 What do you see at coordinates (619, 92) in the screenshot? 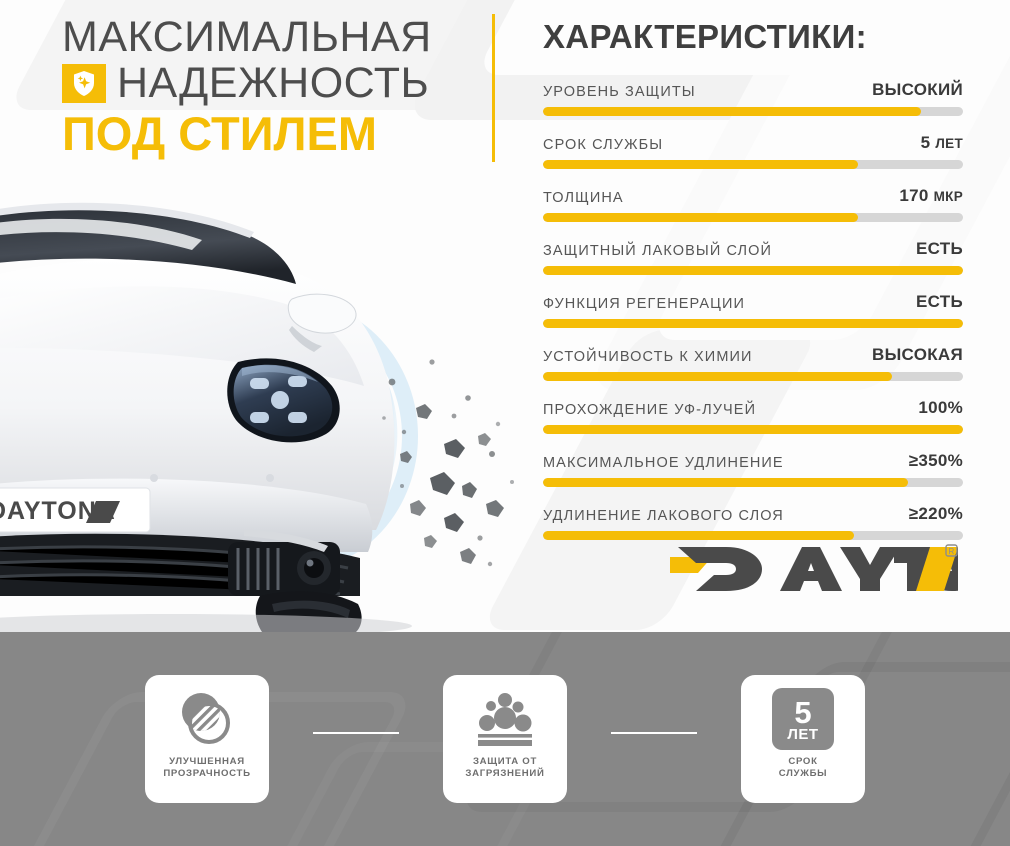
I see `spec-label: УРОВЕНЬ ЗАЩИТЫ` at bounding box center [619, 92].